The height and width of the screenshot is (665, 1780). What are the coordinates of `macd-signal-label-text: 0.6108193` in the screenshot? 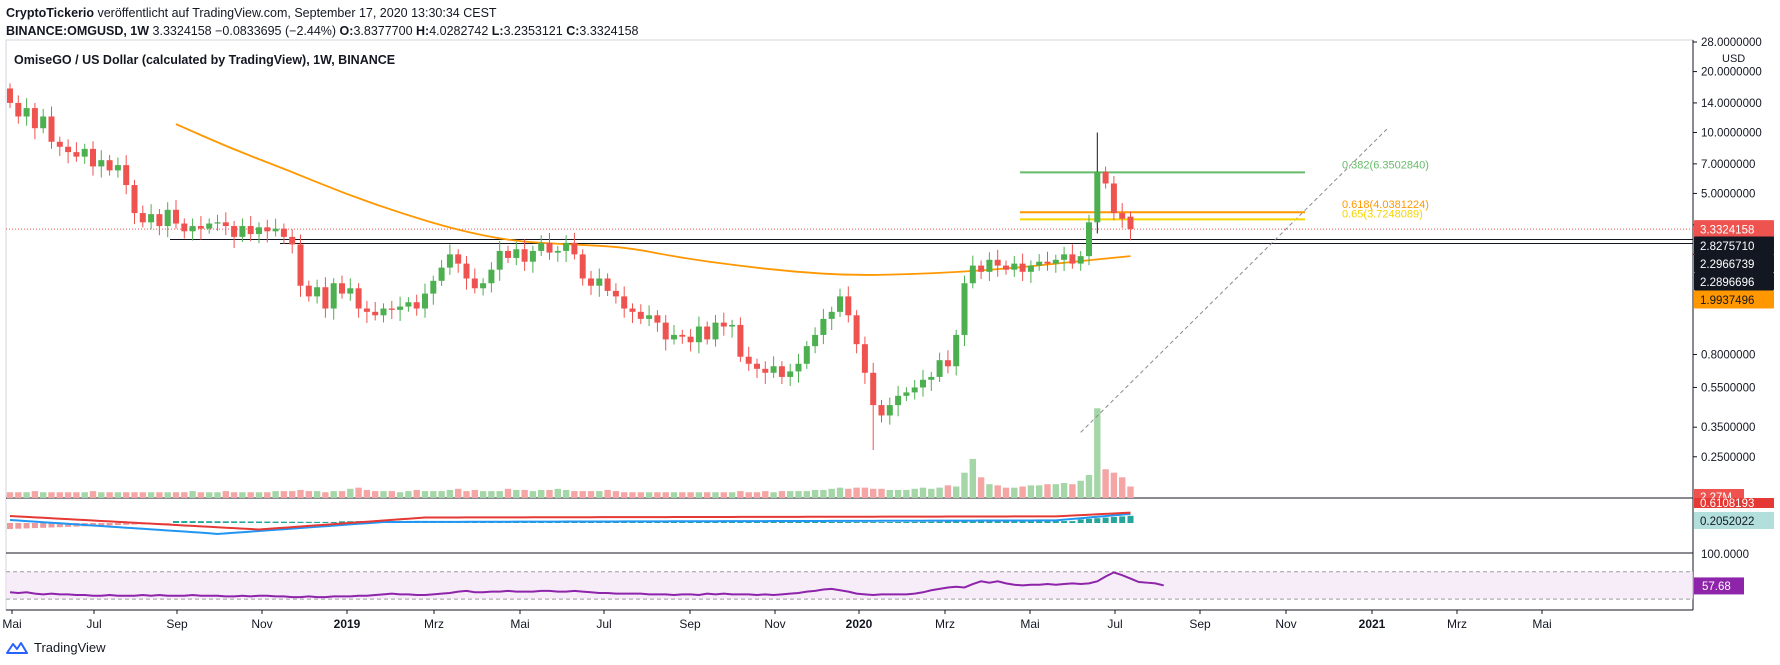 It's located at (1727, 504).